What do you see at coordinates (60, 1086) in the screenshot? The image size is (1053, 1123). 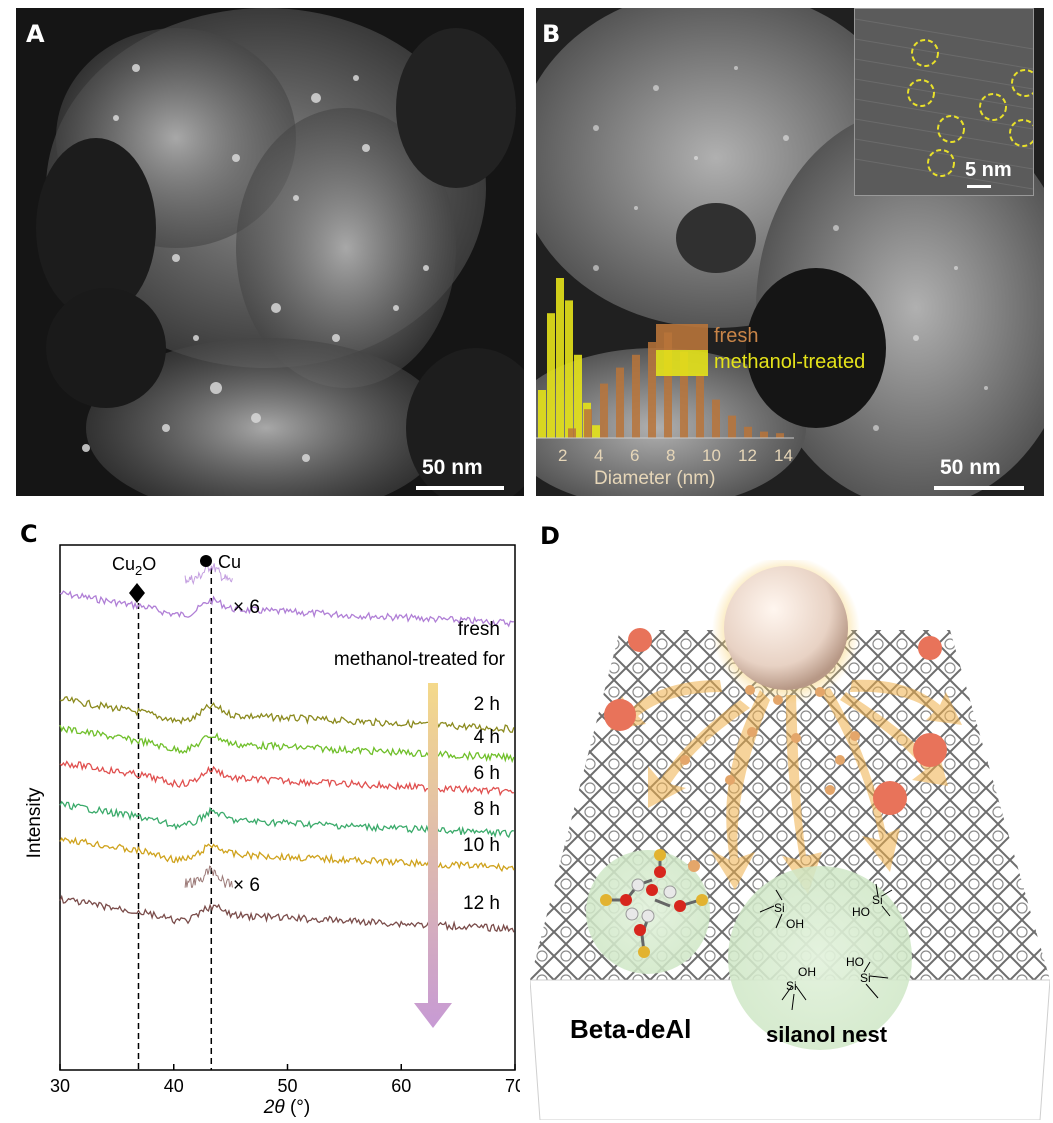 I see `x-tick-label: 30` at bounding box center [60, 1086].